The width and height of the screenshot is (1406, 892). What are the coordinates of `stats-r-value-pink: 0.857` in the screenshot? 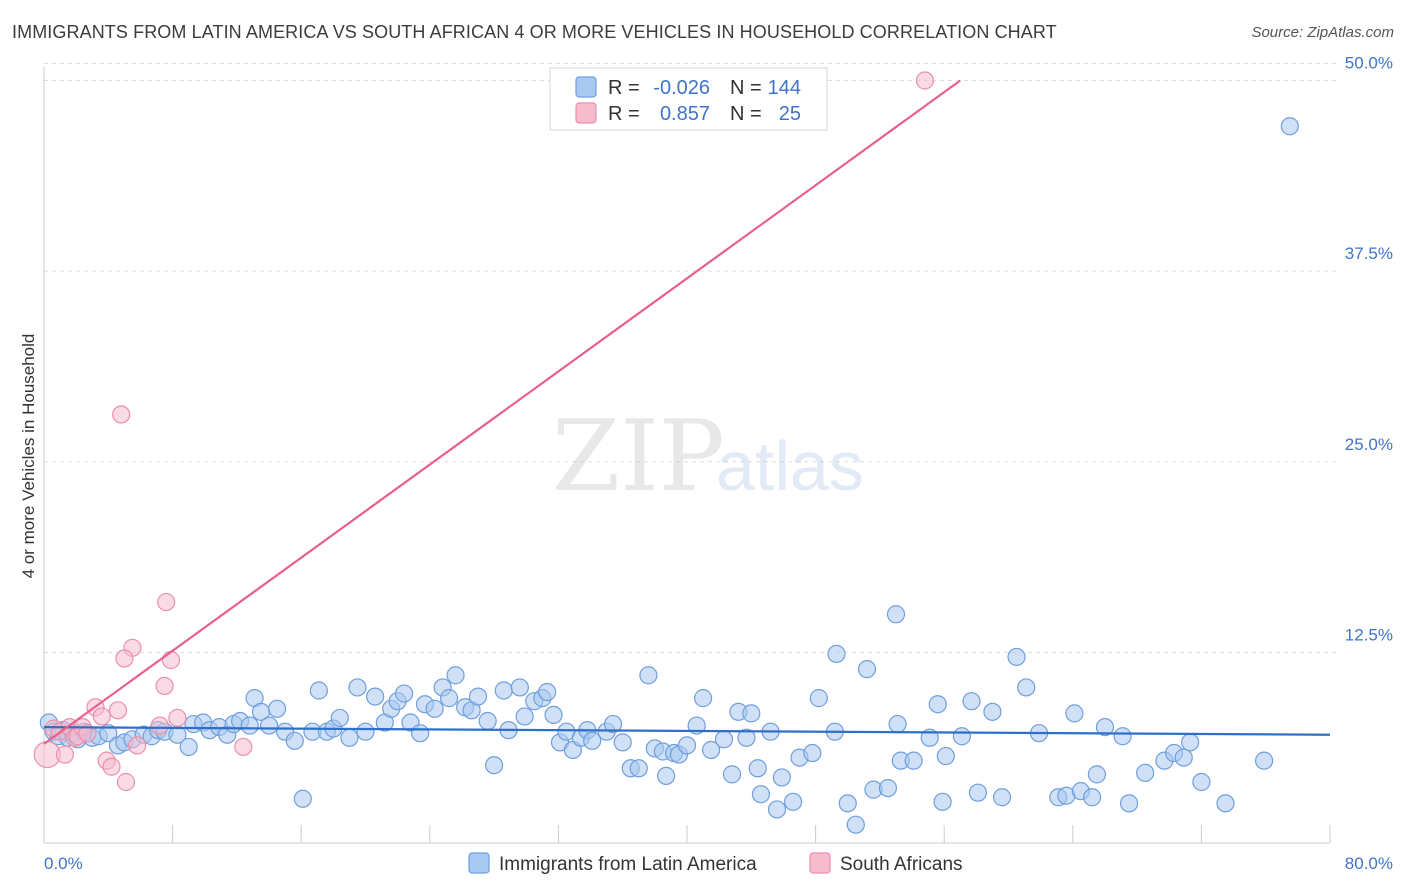 It's located at (685, 114).